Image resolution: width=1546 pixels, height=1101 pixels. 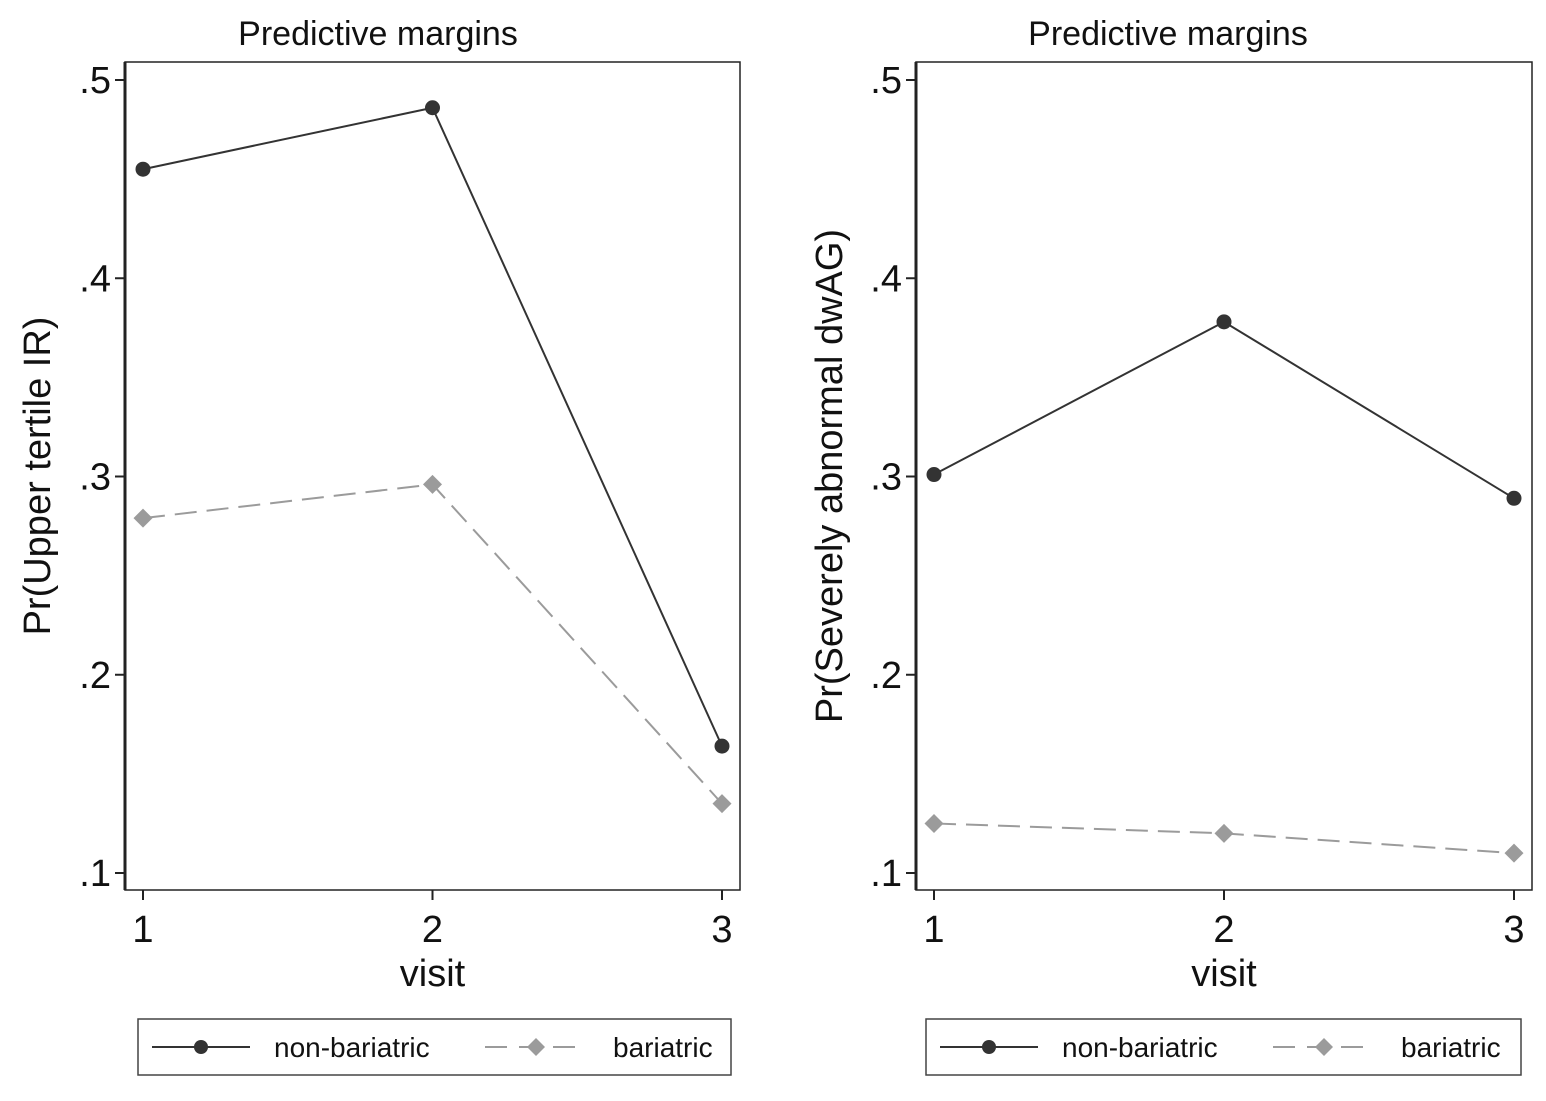 I want to click on y-axis-title: Pr(Upper tertile IR), so click(x=38, y=476).